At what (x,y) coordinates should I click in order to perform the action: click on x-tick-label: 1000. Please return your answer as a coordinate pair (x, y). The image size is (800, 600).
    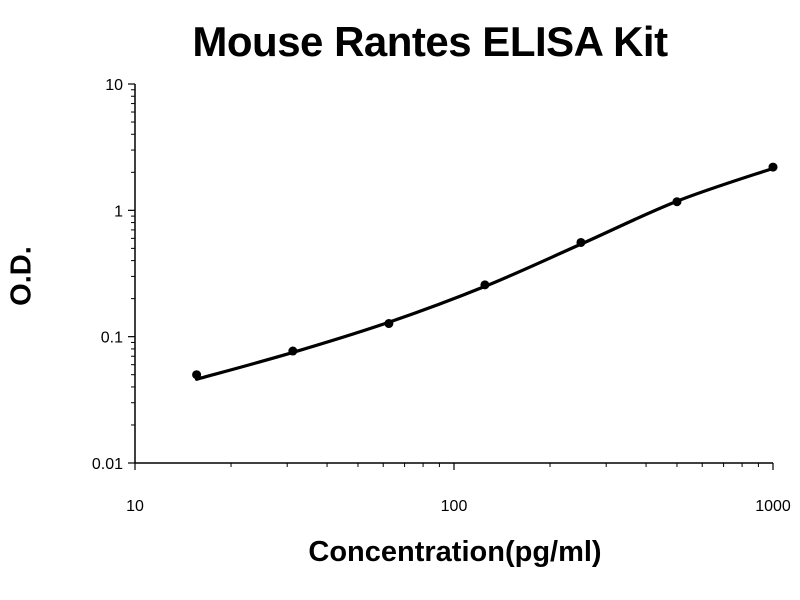
    Looking at the image, I should click on (773, 506).